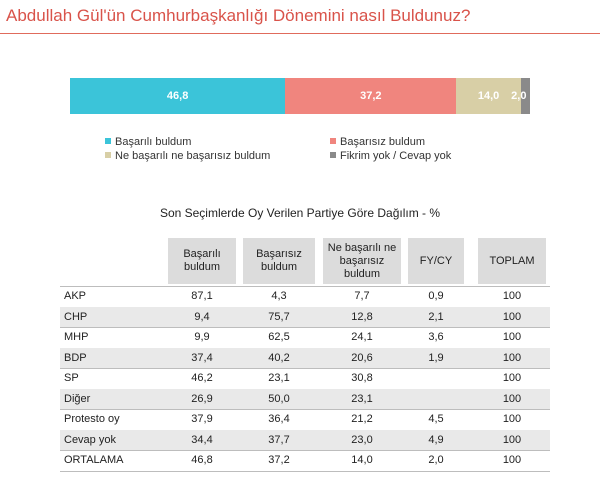 Image resolution: width=600 pixels, height=483 pixels. Describe the element at coordinates (279, 296) in the screenshot. I see `table-cell: 4,3` at that location.